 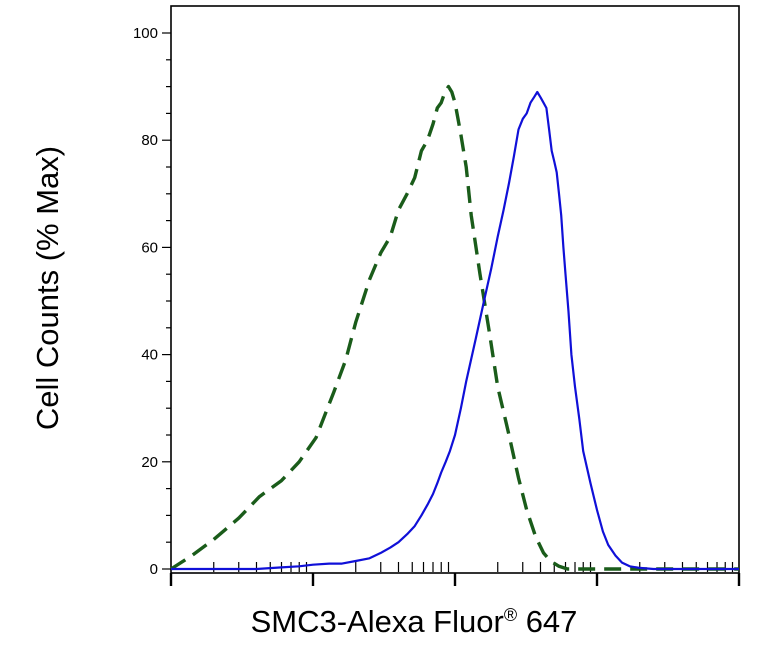 I want to click on y-tick-label: 20, so click(x=149, y=462).